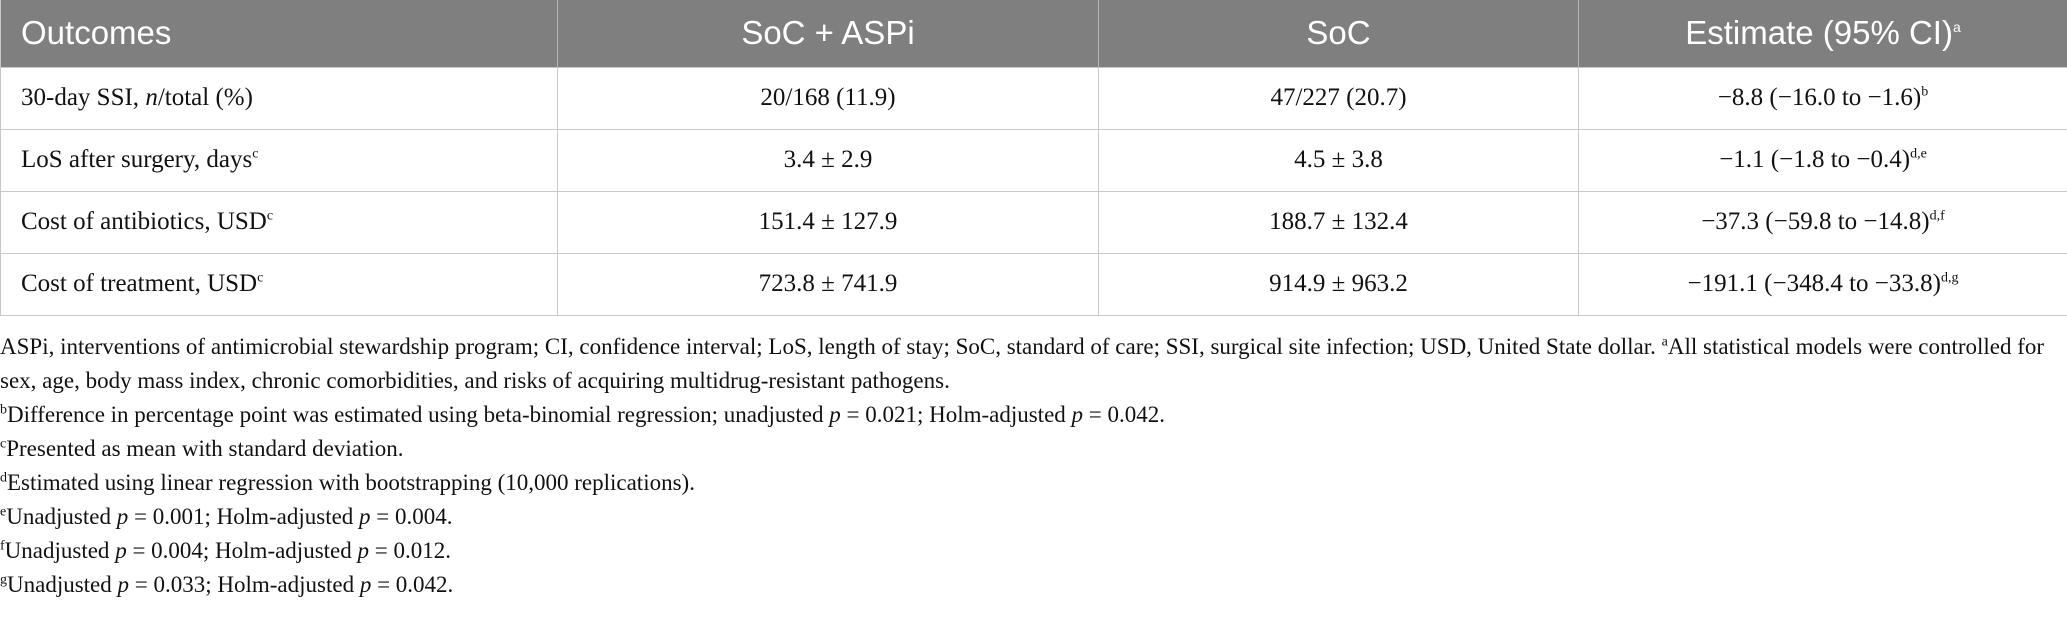 The height and width of the screenshot is (636, 2067). What do you see at coordinates (279, 221) in the screenshot?
I see `row-label: Cost of antibiotics, USDc` at bounding box center [279, 221].